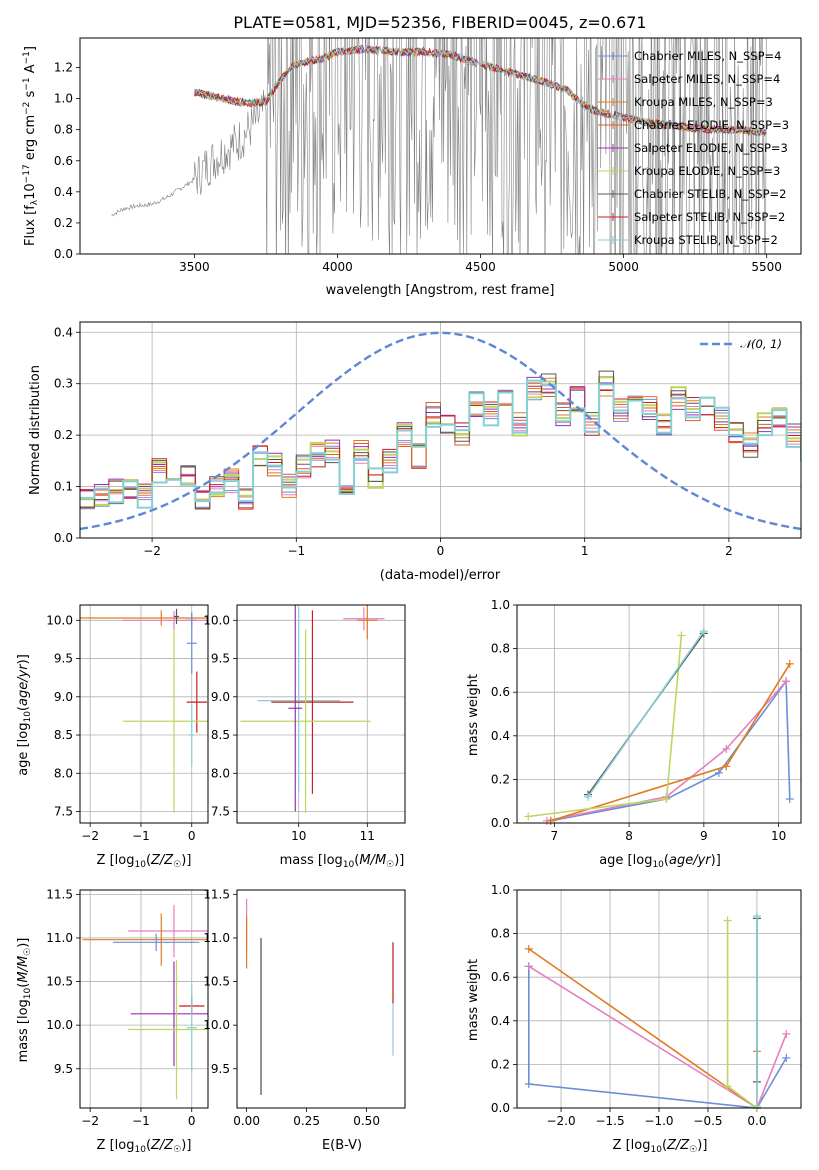  Describe the element at coordinates (152, 551) in the screenshot. I see `x-tick-label: −2` at that location.